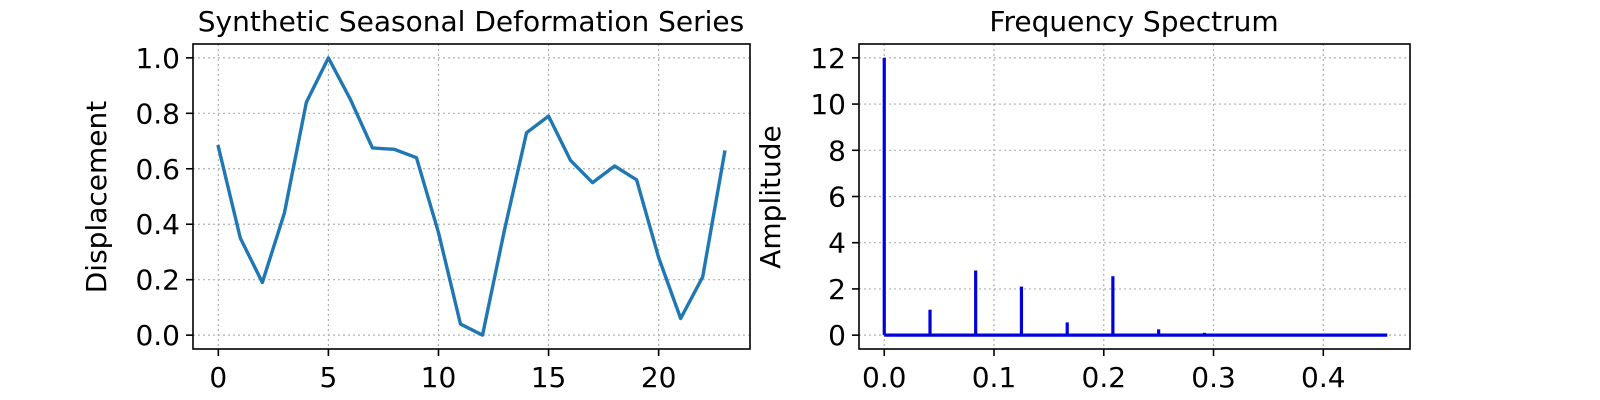 This screenshot has width=1600, height=400. I want to click on y-tick-label: 10, so click(828, 104).